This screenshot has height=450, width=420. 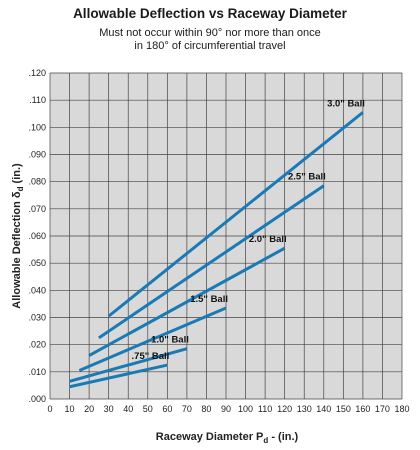 I want to click on x-tick-label: 90, so click(x=226, y=409).